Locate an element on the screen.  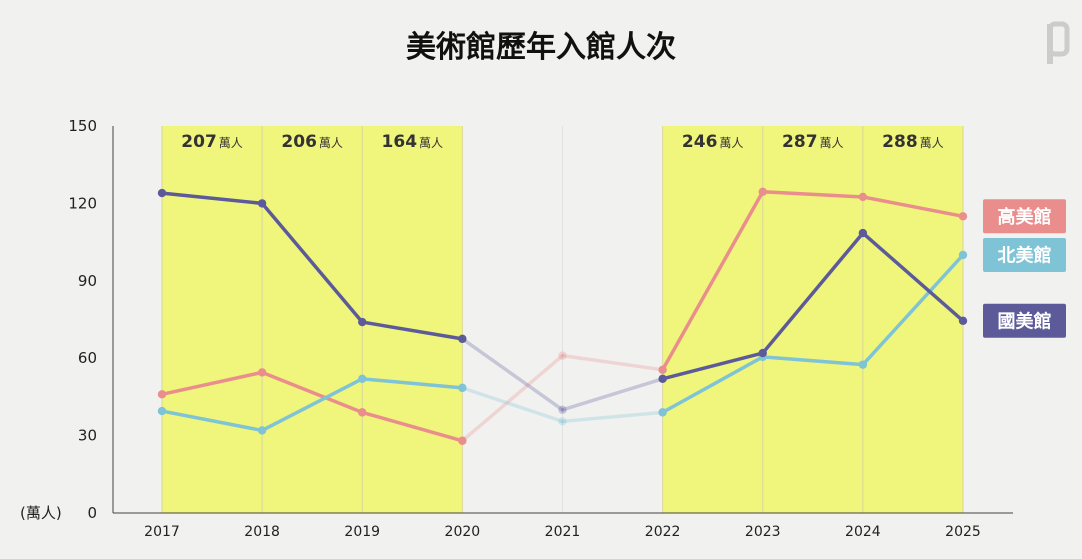
y-tick-label: 0 is located at coordinates (92, 513).